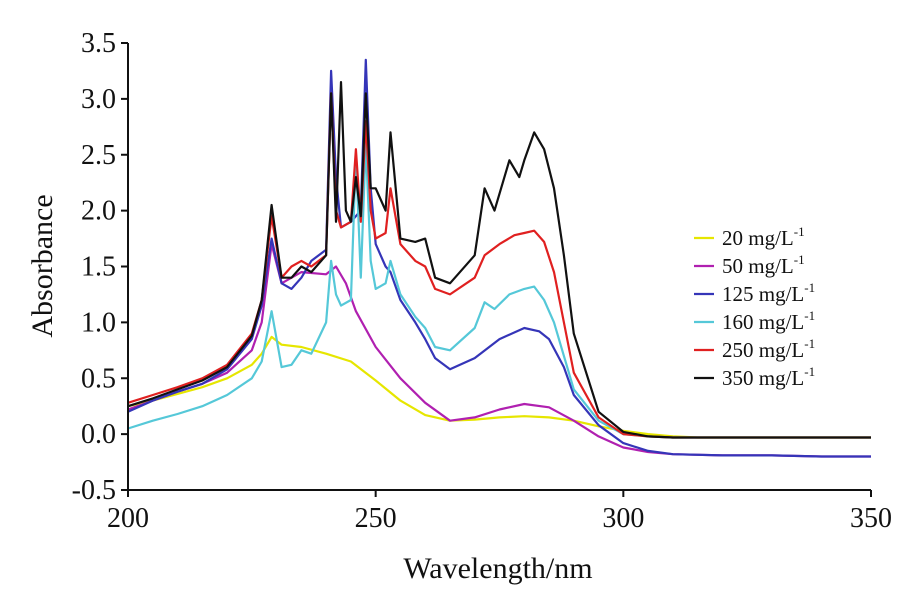 The image size is (916, 605). What do you see at coordinates (763, 265) in the screenshot?
I see `legend-label: 50 mg/L-1` at bounding box center [763, 265].